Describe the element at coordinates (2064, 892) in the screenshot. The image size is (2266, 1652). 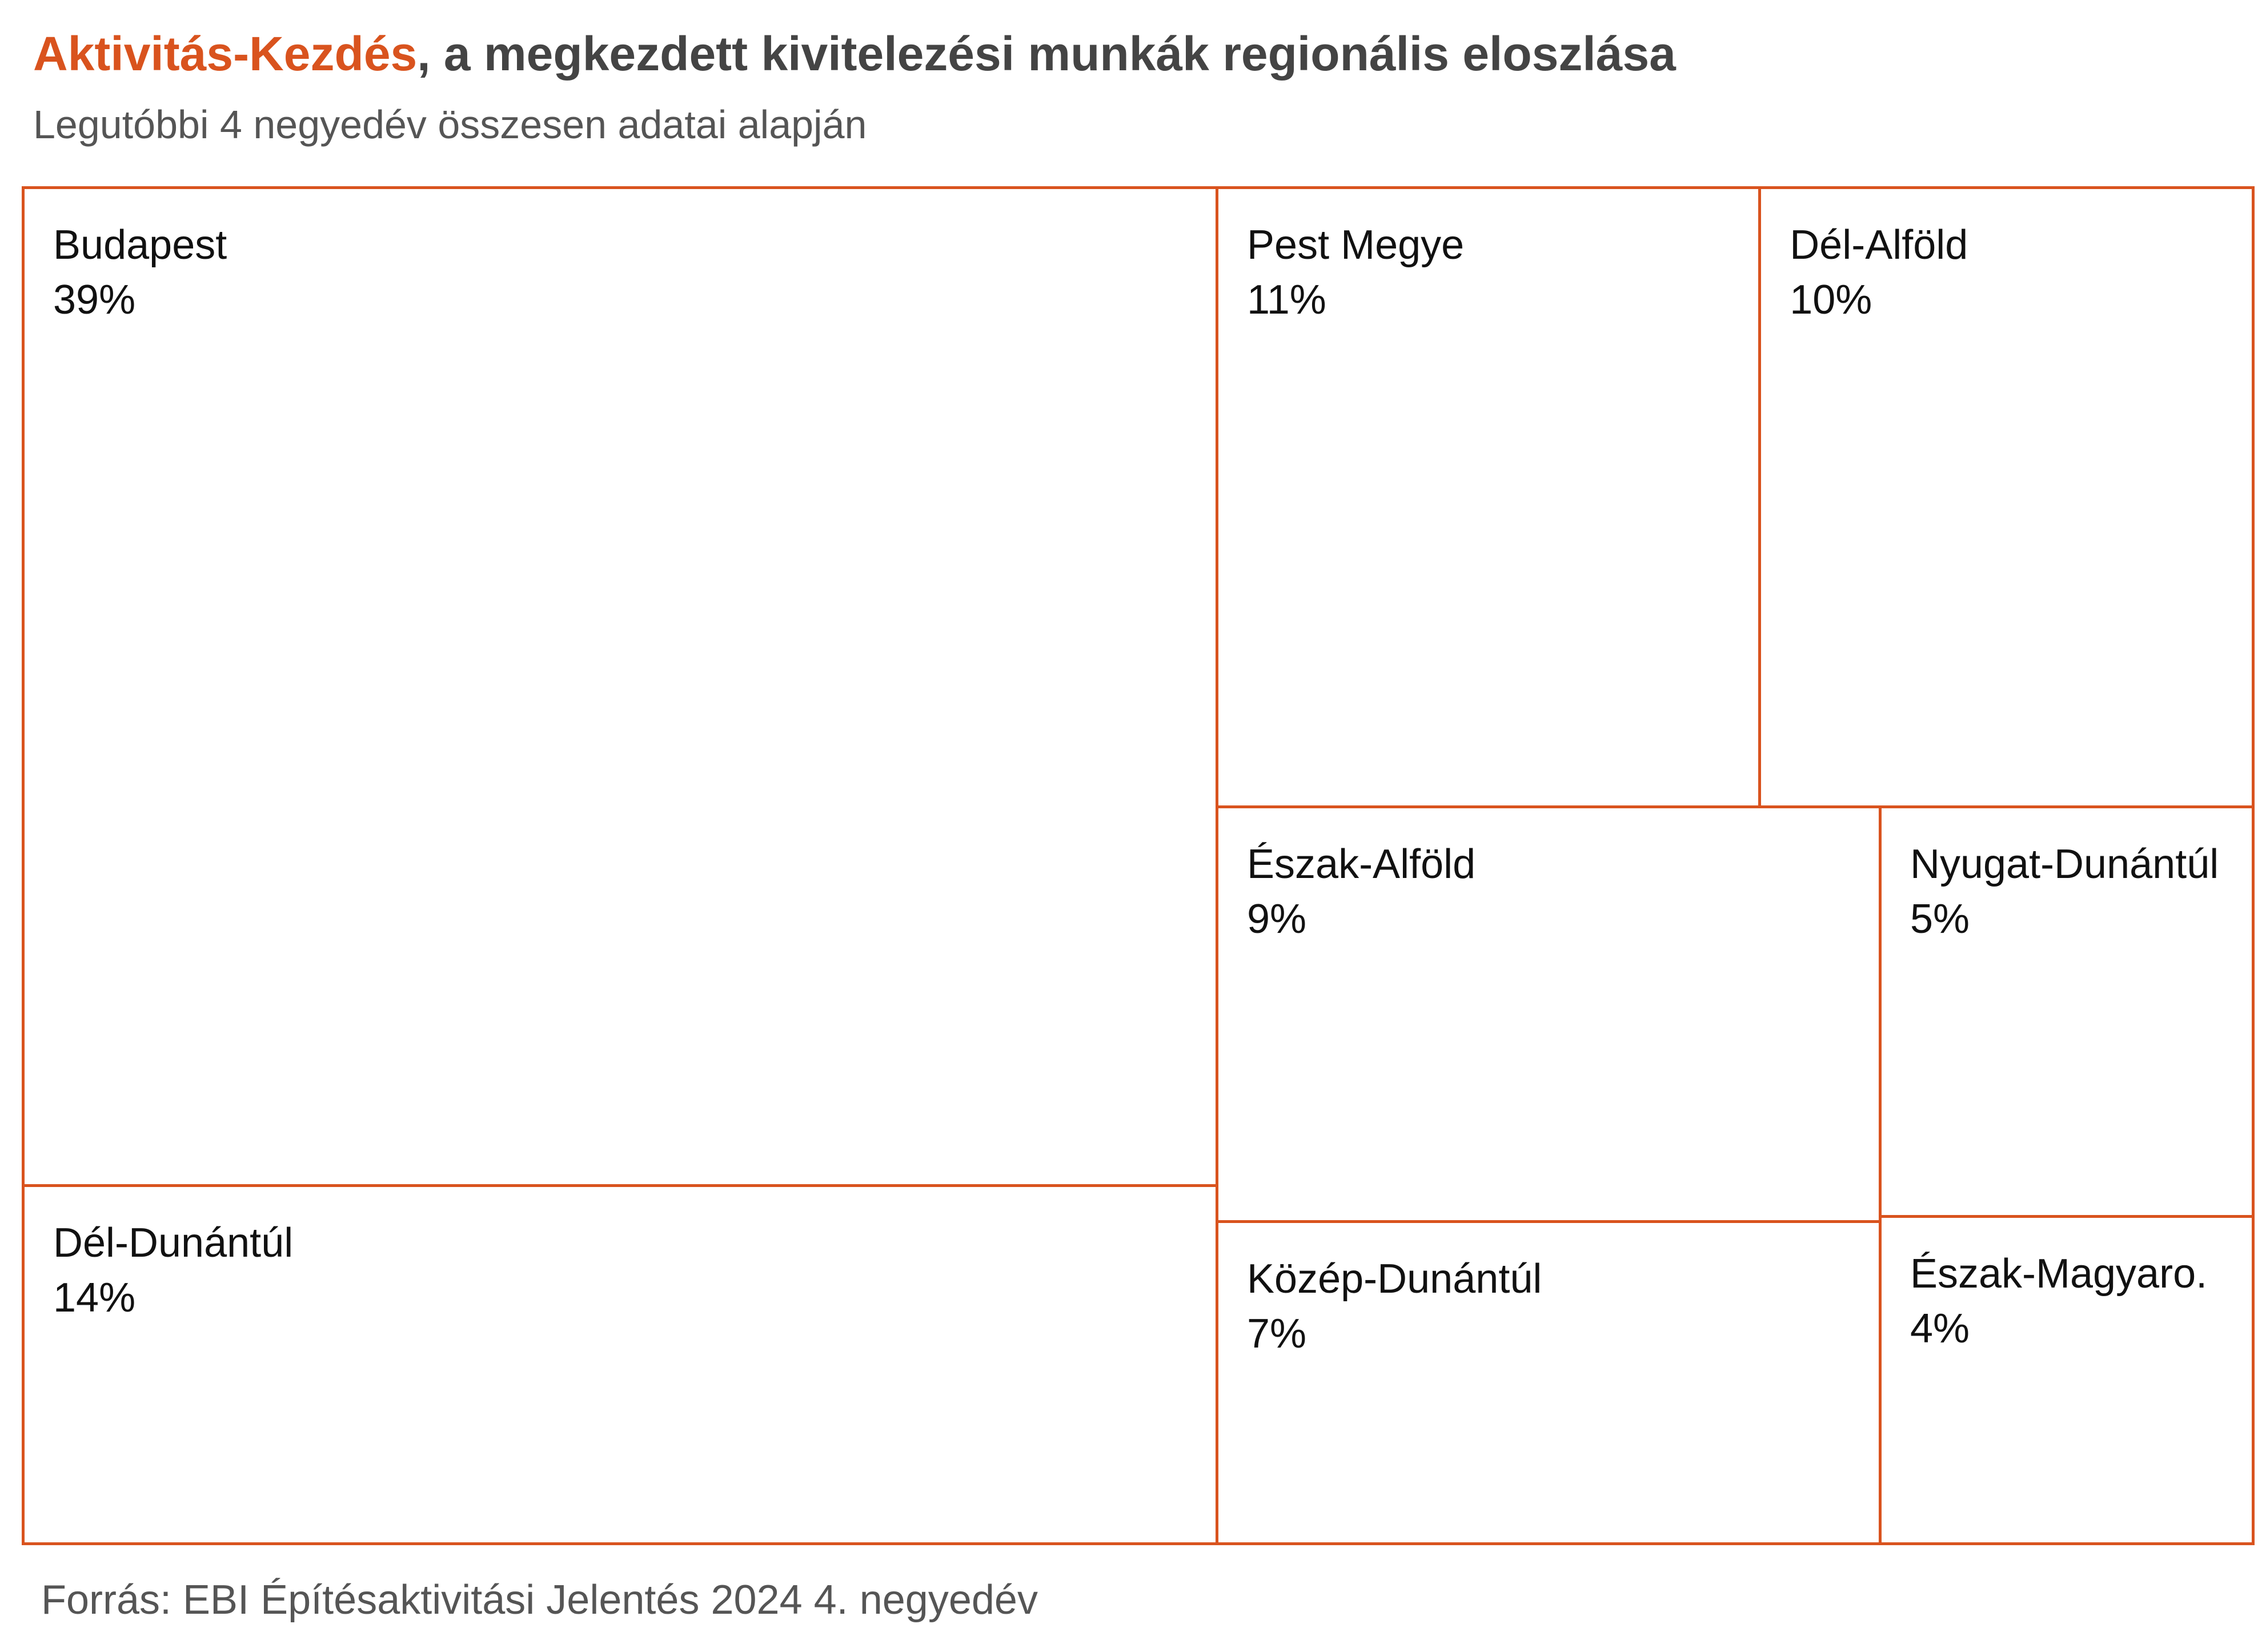
I see `treemap-cell-label: Nyugat-Dunántúl 5%` at that location.